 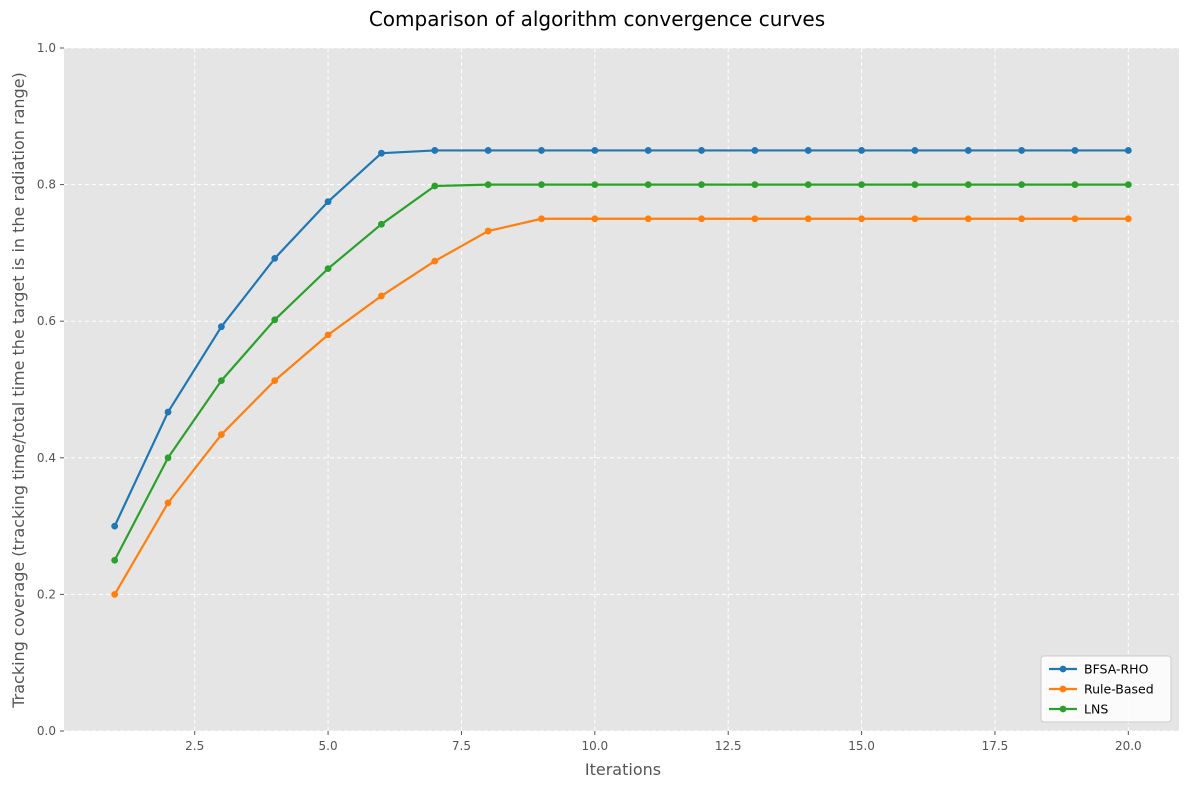 I want to click on x-tick-label: 10.0, so click(x=594, y=746).